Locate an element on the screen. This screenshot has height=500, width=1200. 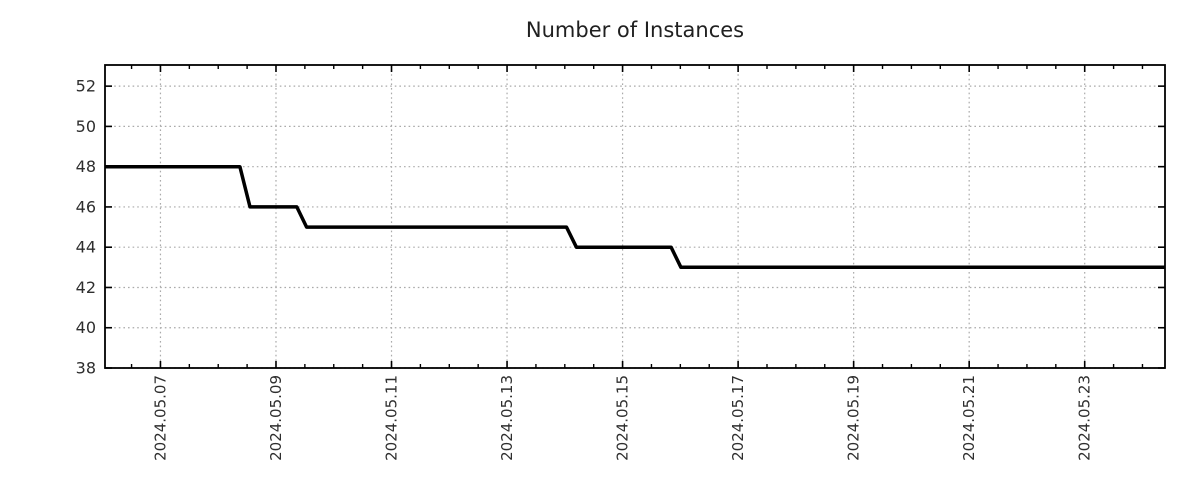
x-tick-label: 2024.05.19 is located at coordinates (854, 418).